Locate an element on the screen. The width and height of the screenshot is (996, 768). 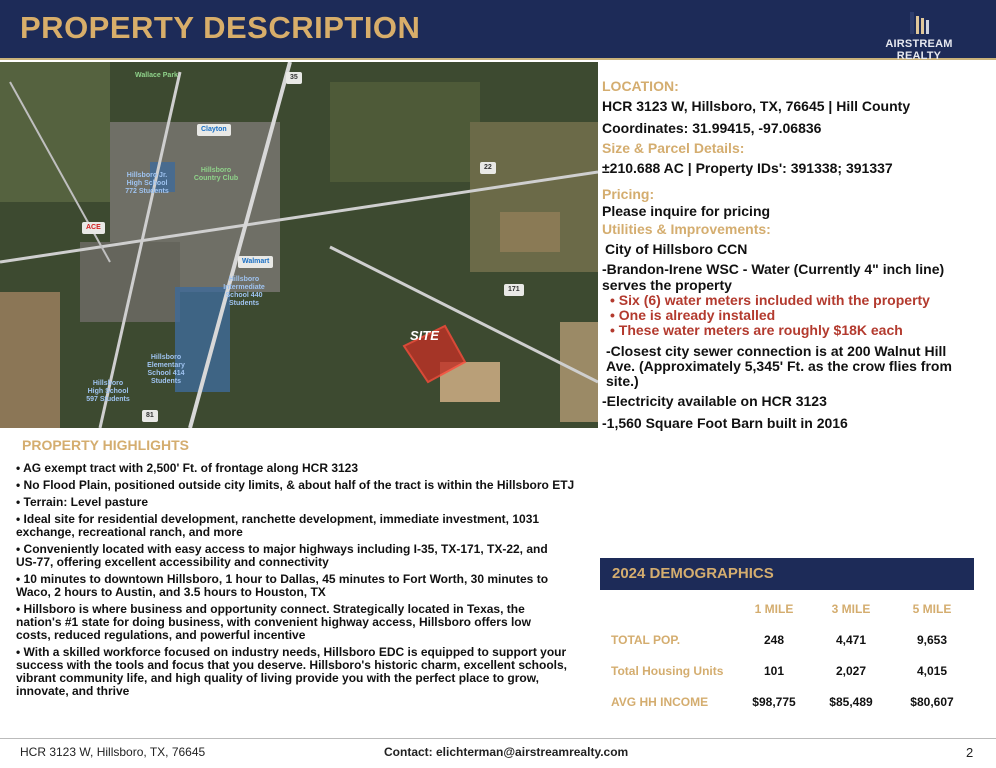
table-row: Total Housing Units 101 2,027 4,015 is located at coordinates (787, 669).